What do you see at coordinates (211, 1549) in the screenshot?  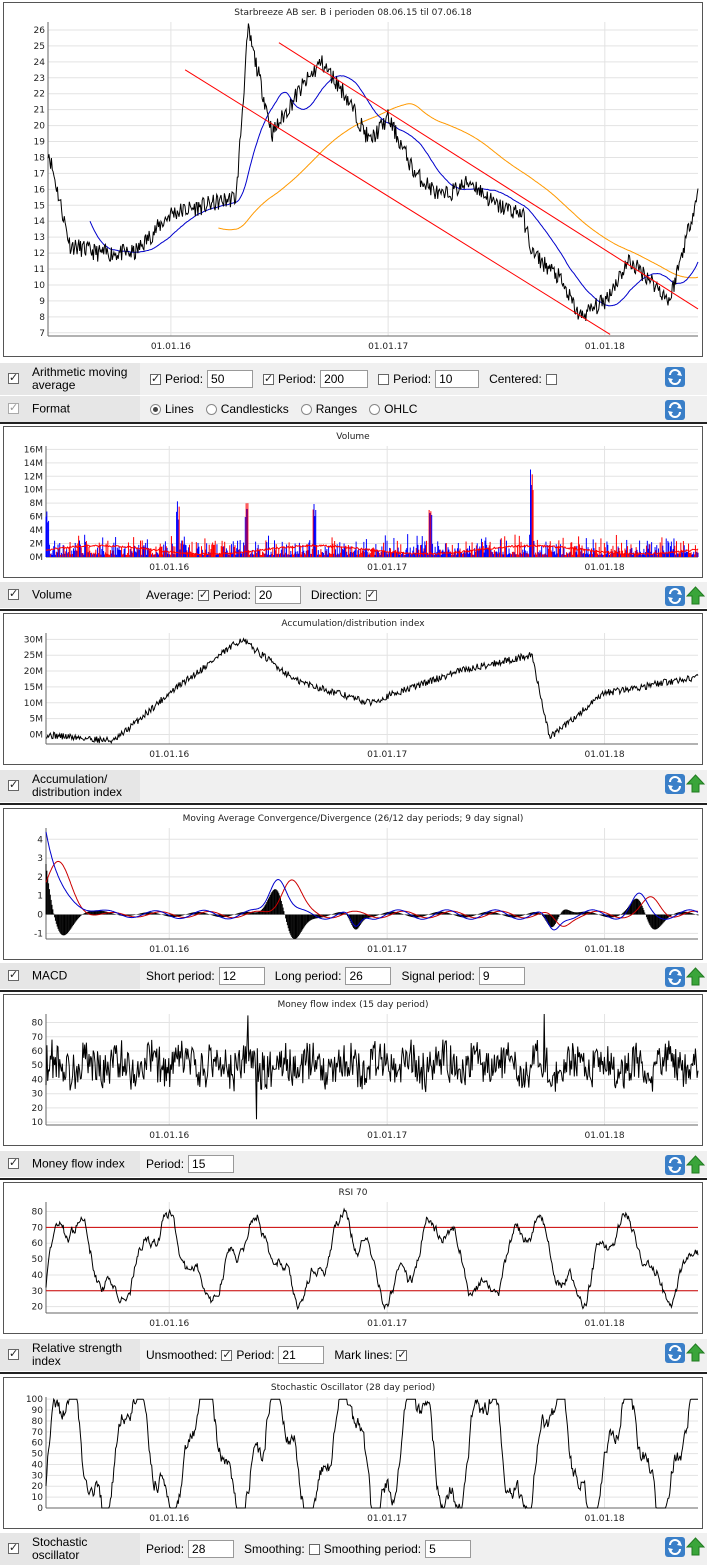 I see `stochastic-period-input: 28` at bounding box center [211, 1549].